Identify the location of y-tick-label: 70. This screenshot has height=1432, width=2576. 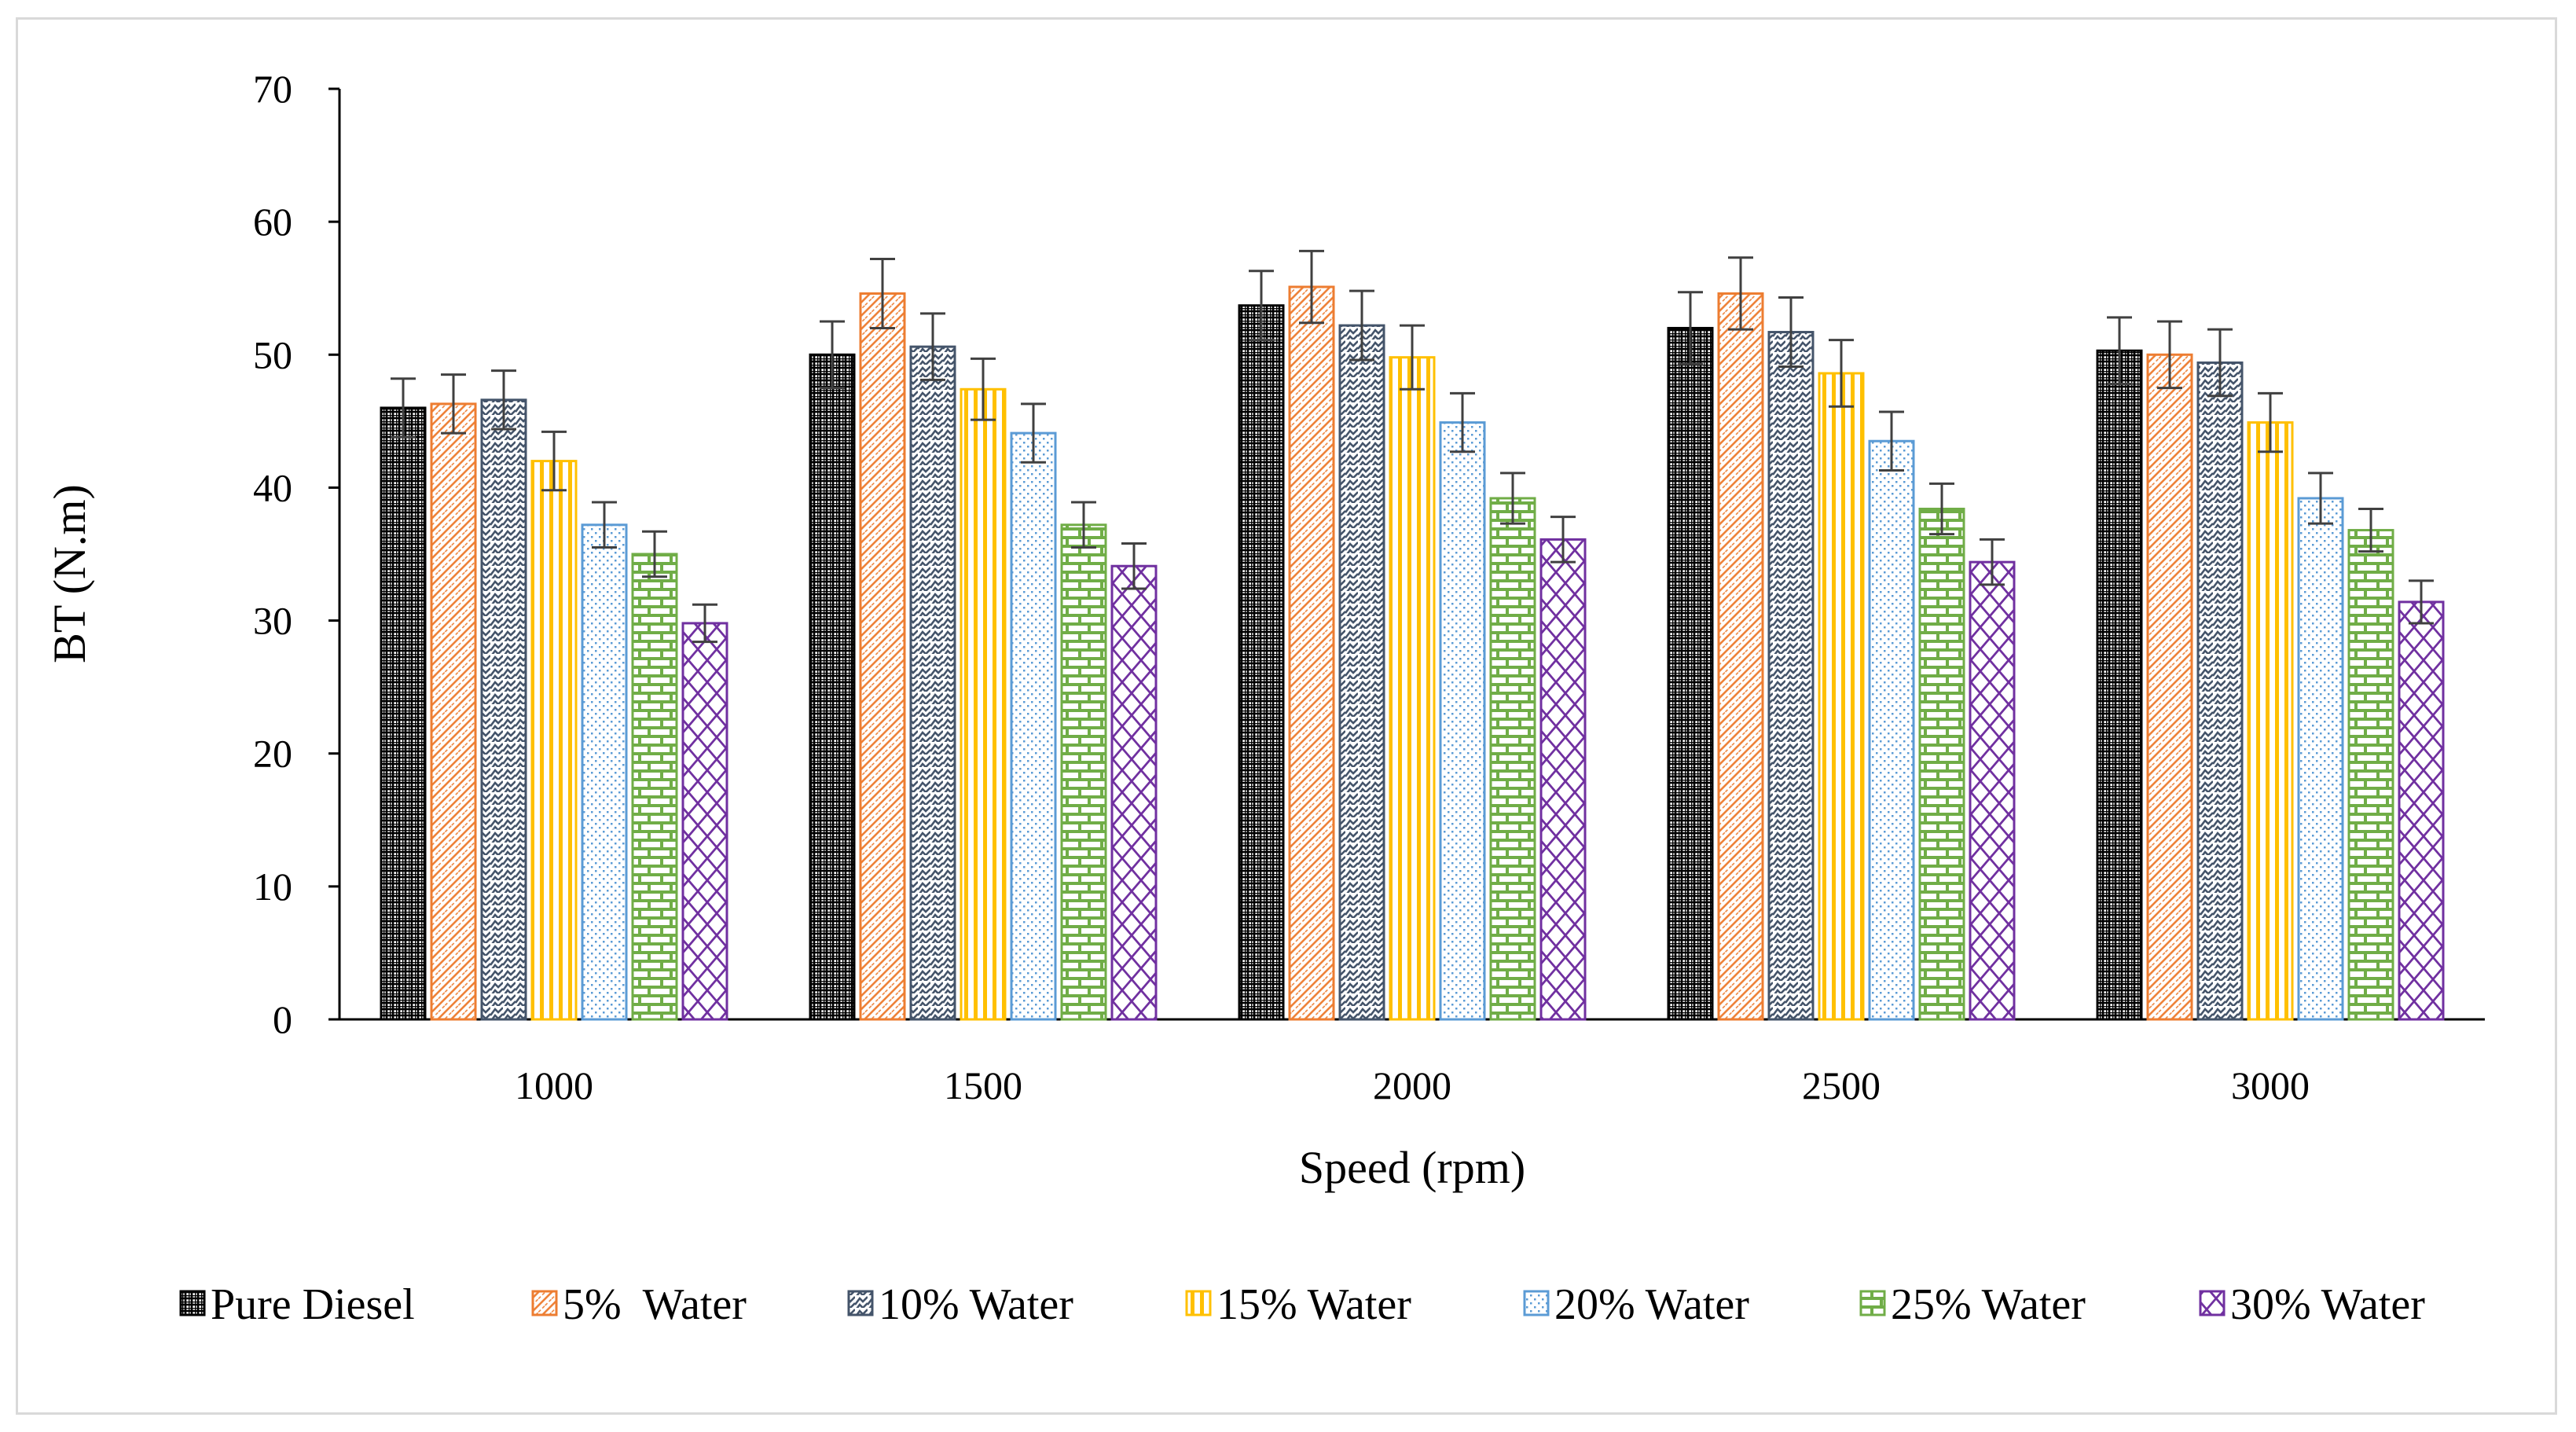
(272, 89).